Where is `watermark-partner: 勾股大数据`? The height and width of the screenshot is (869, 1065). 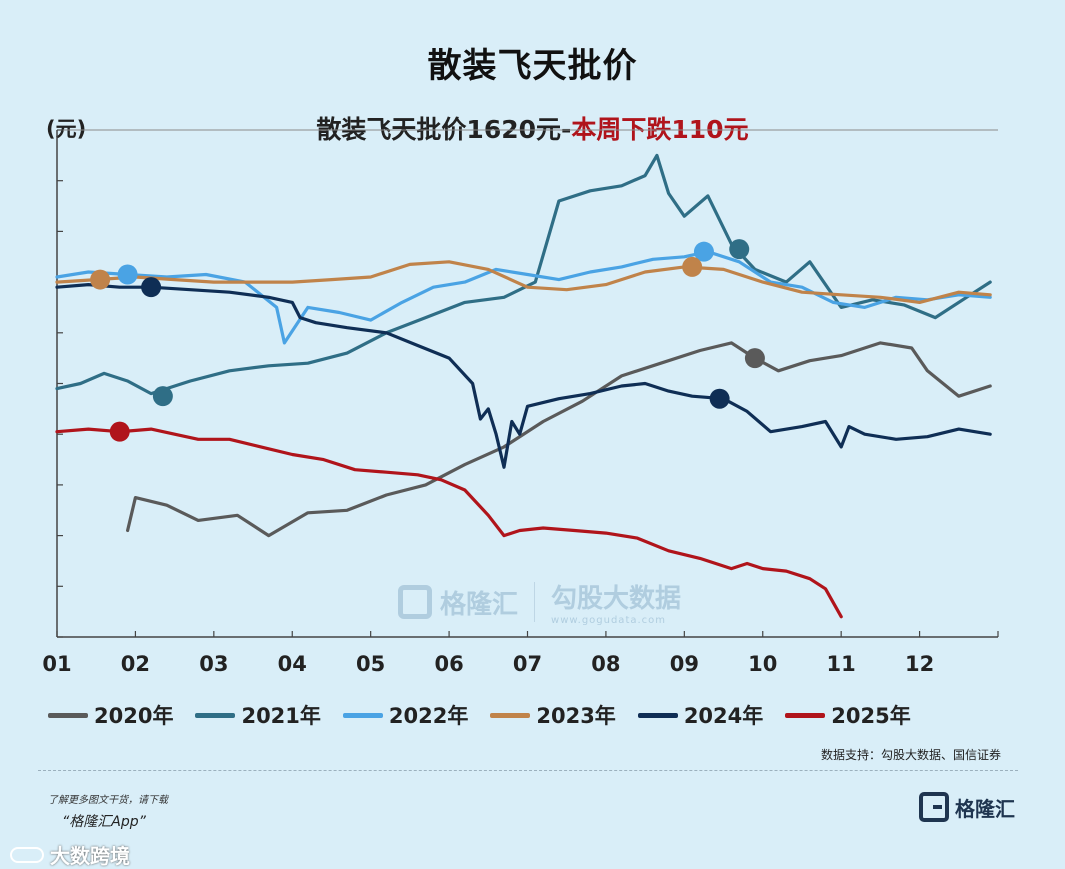
watermark-partner: 勾股大数据 is located at coordinates (616, 599).